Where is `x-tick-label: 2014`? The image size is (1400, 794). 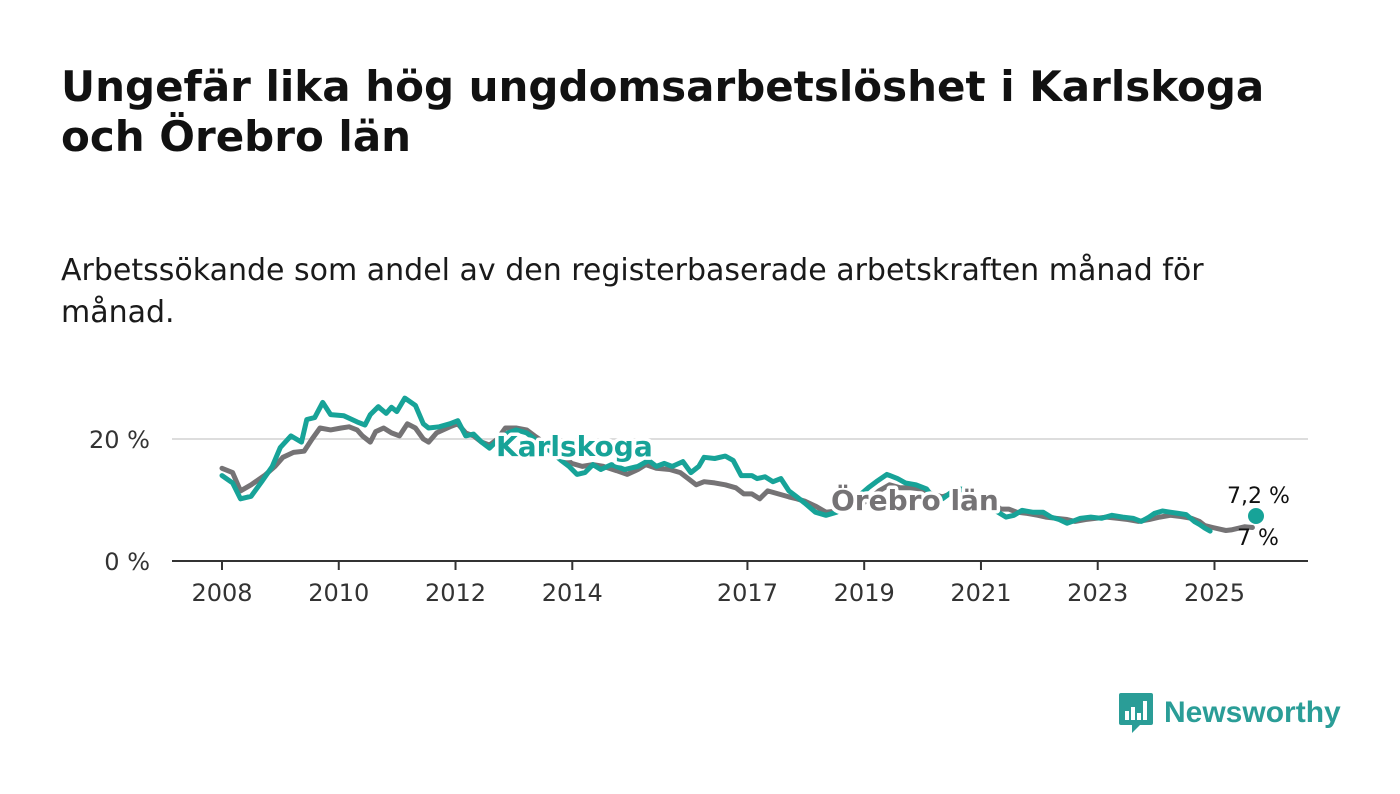
x-tick-label: 2014 is located at coordinates (572, 593).